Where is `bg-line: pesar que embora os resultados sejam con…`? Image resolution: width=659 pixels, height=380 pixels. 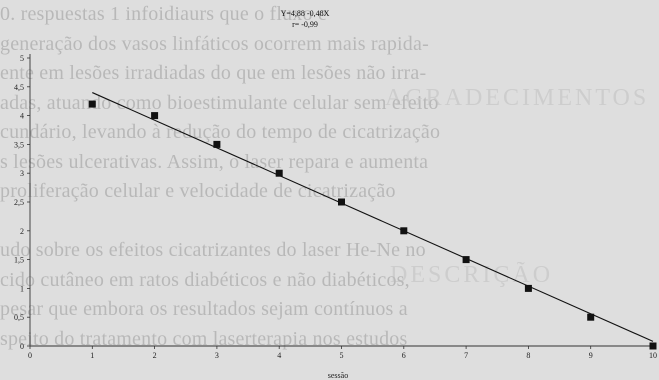
bg-line: pesar que embora os resultados sejam con… is located at coordinates (204, 309).